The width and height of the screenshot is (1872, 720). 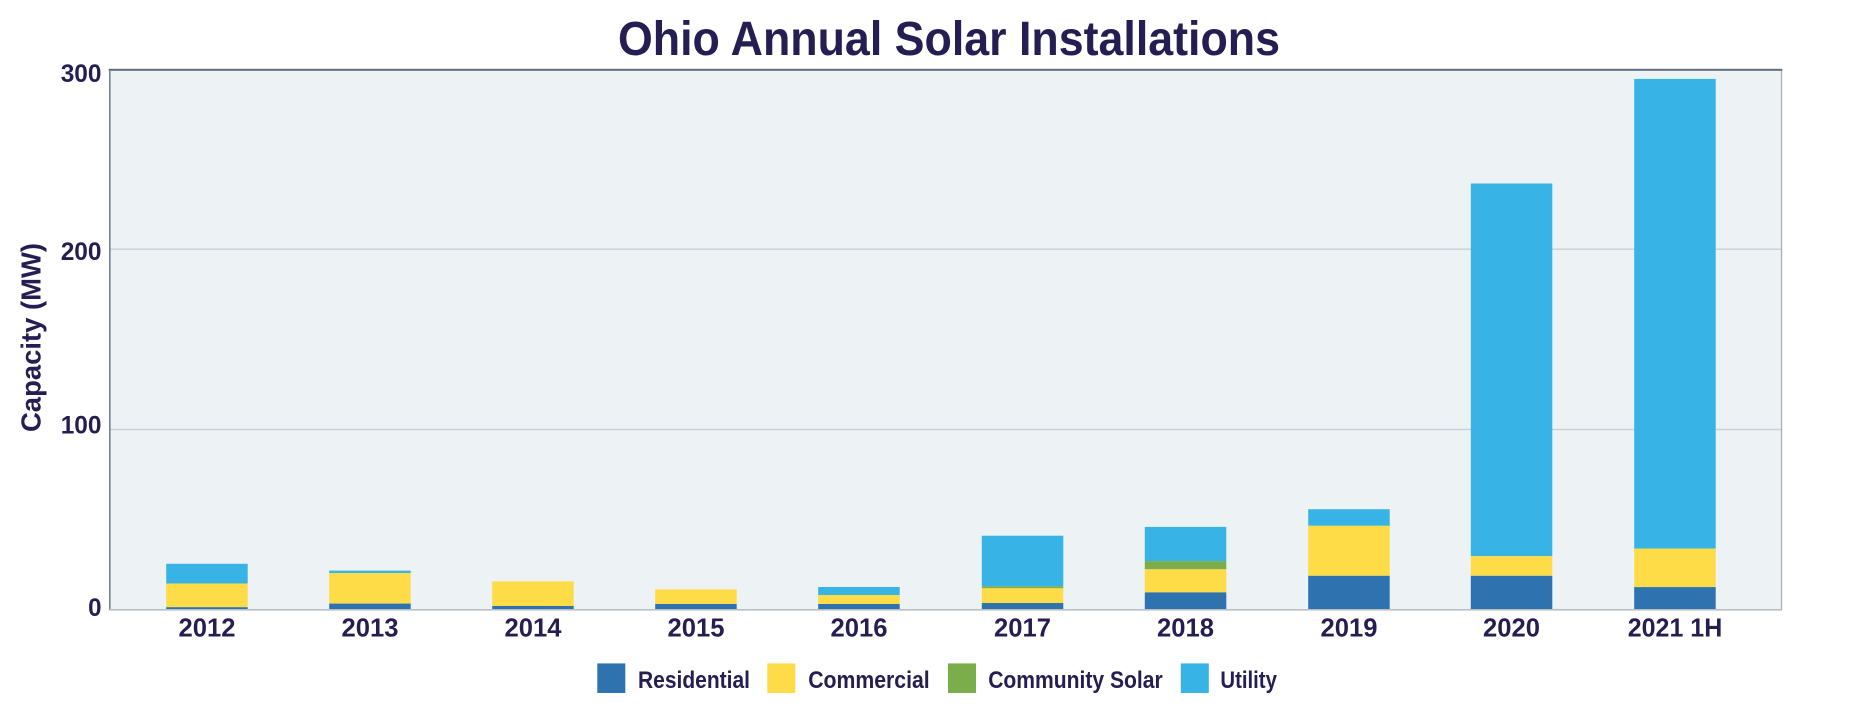 I want to click on svg-text: 2020, so click(x=1511, y=628).